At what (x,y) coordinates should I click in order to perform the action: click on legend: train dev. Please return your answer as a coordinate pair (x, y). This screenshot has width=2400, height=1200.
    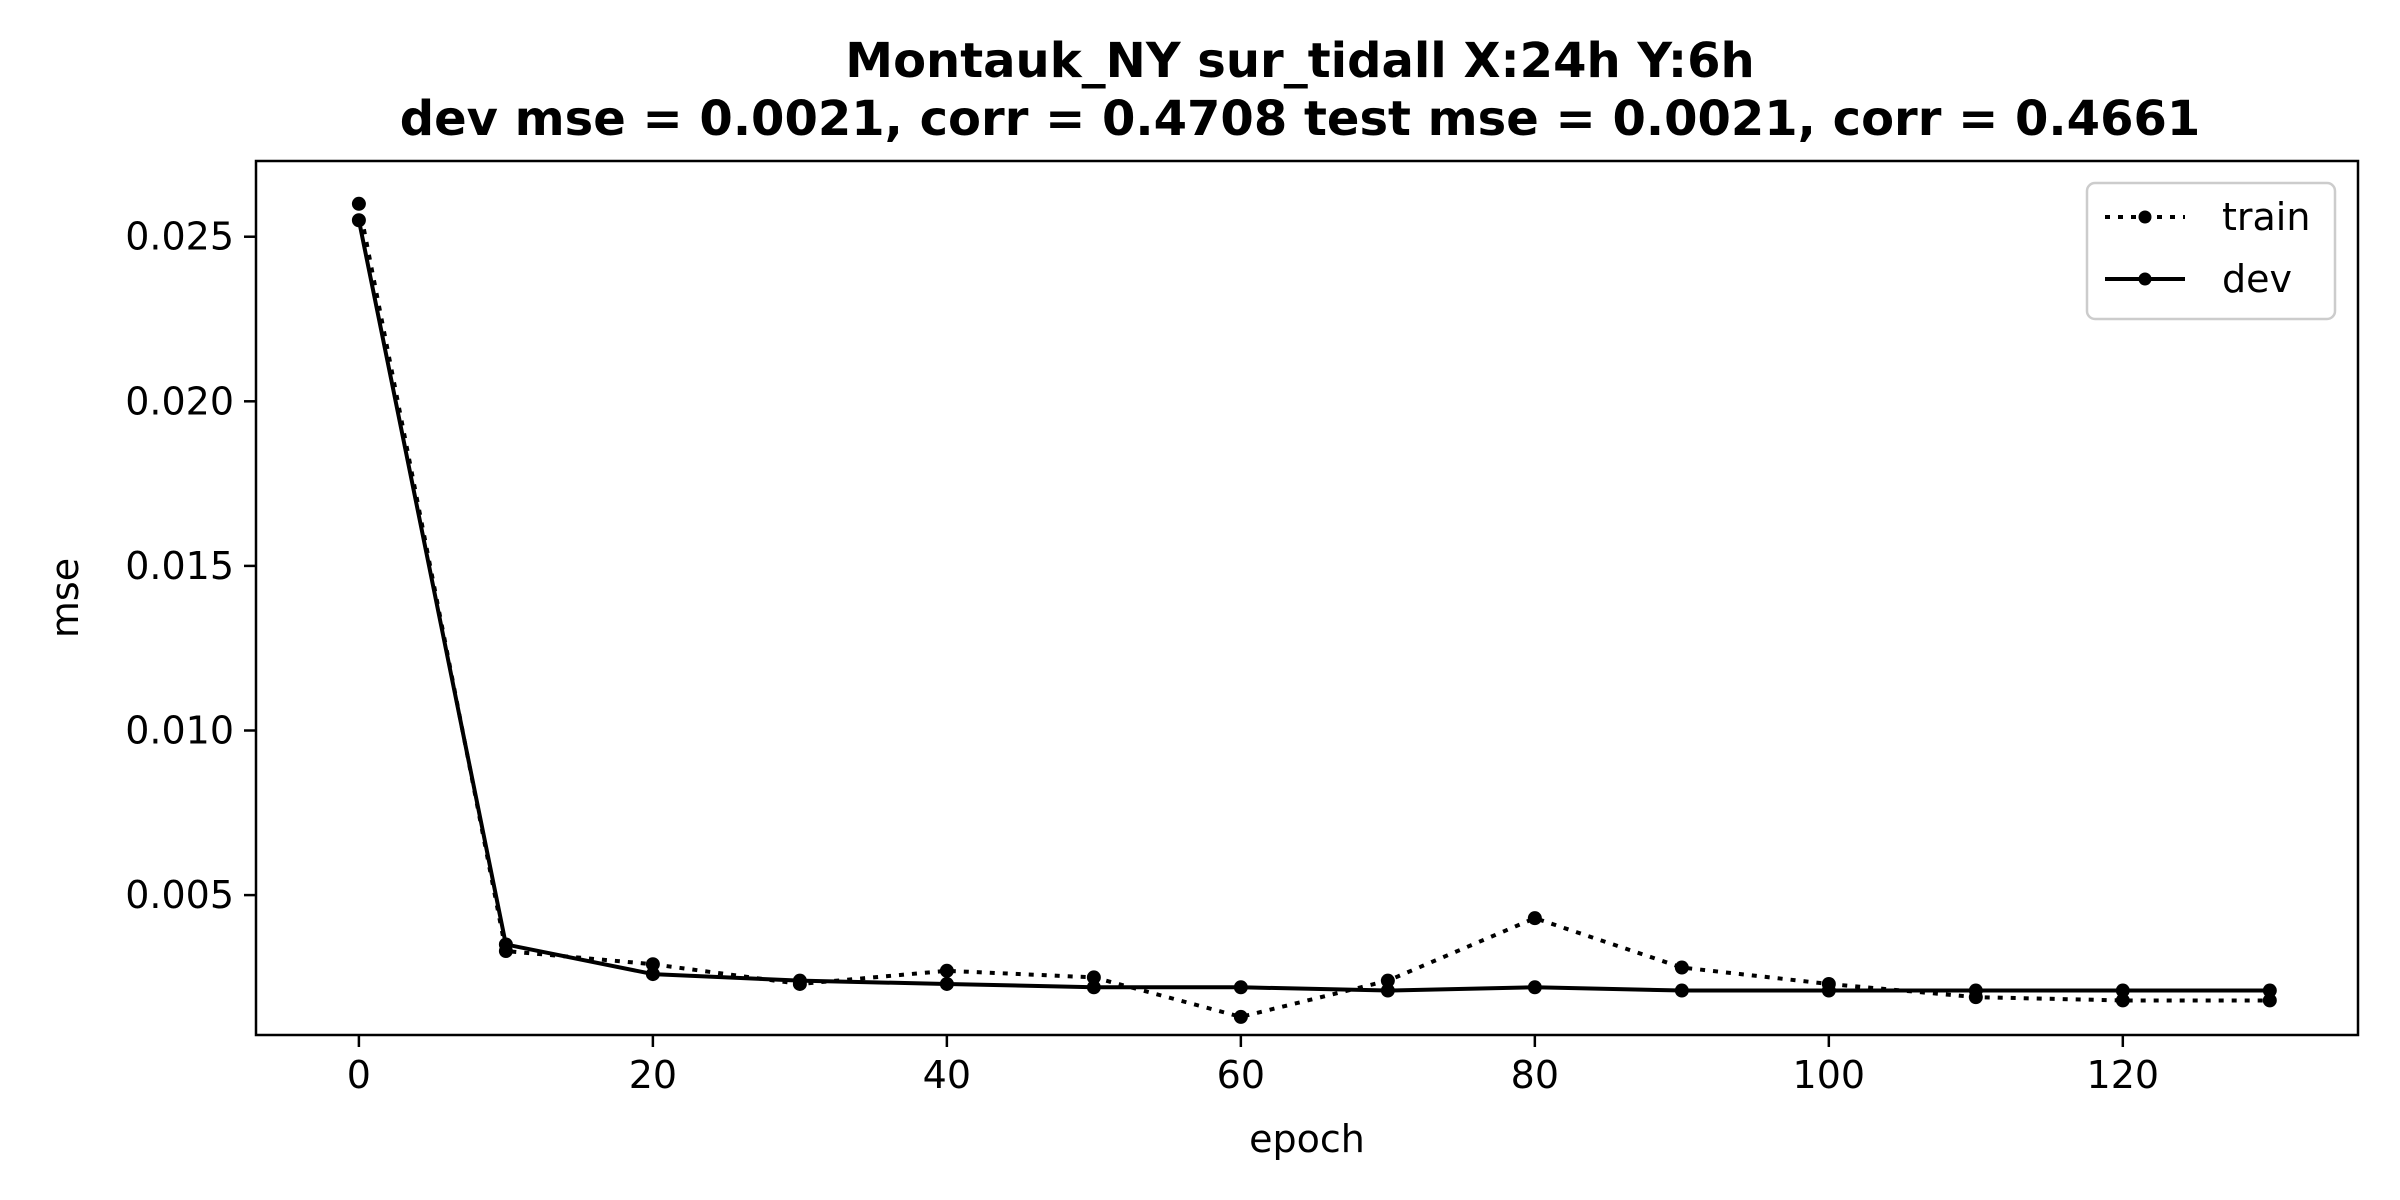
    Looking at the image, I should click on (2211, 251).